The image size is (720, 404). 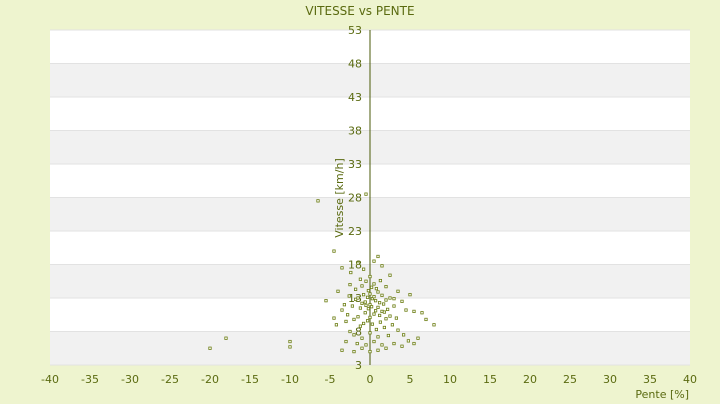 I want to click on points-layer, so click(x=322, y=273).